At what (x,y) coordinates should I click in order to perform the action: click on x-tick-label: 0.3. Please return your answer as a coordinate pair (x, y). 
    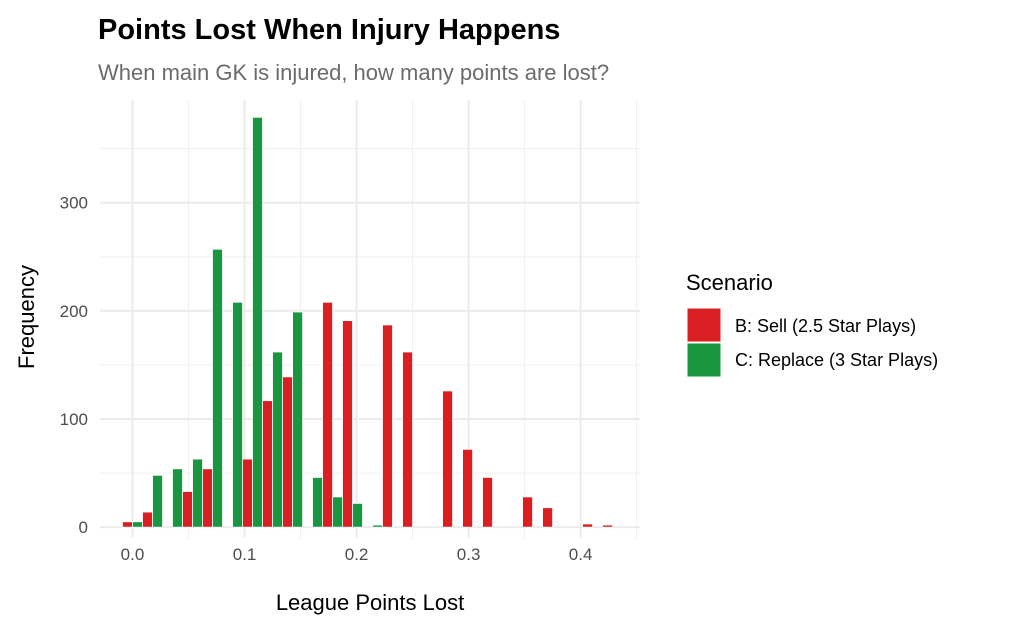
    Looking at the image, I should click on (469, 554).